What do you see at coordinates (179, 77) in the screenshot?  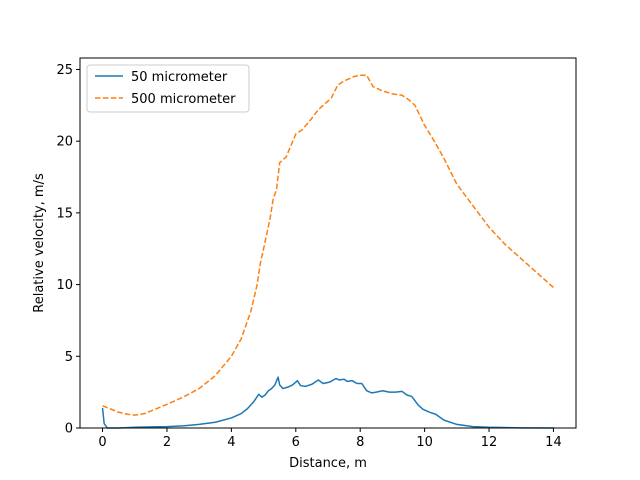 I see `legend-label-50-micrometer: 50 micrometer` at bounding box center [179, 77].